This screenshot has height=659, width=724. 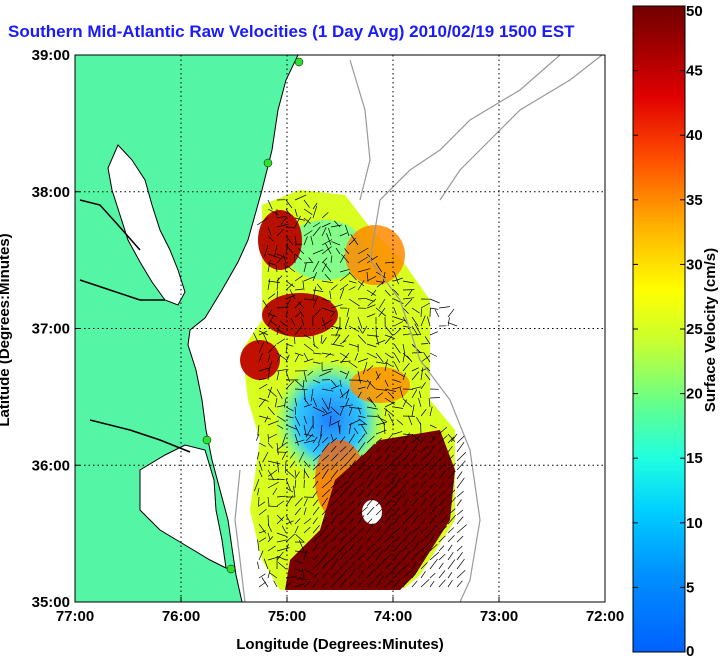 What do you see at coordinates (694, 458) in the screenshot?
I see `colorbar-tick-label: 15` at bounding box center [694, 458].